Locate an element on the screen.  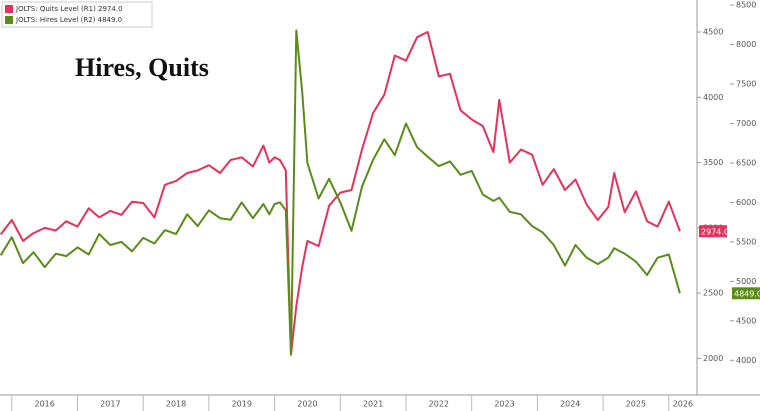
annotation: Hires, Quits is located at coordinates (142, 67).